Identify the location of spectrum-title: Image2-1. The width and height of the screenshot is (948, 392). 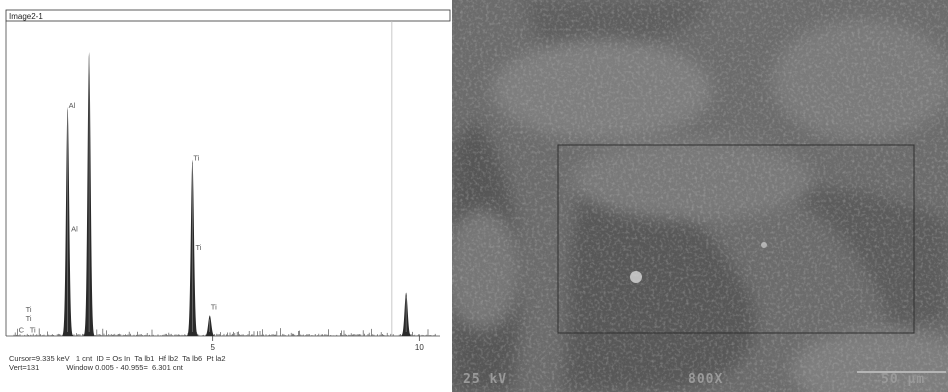
(26, 16).